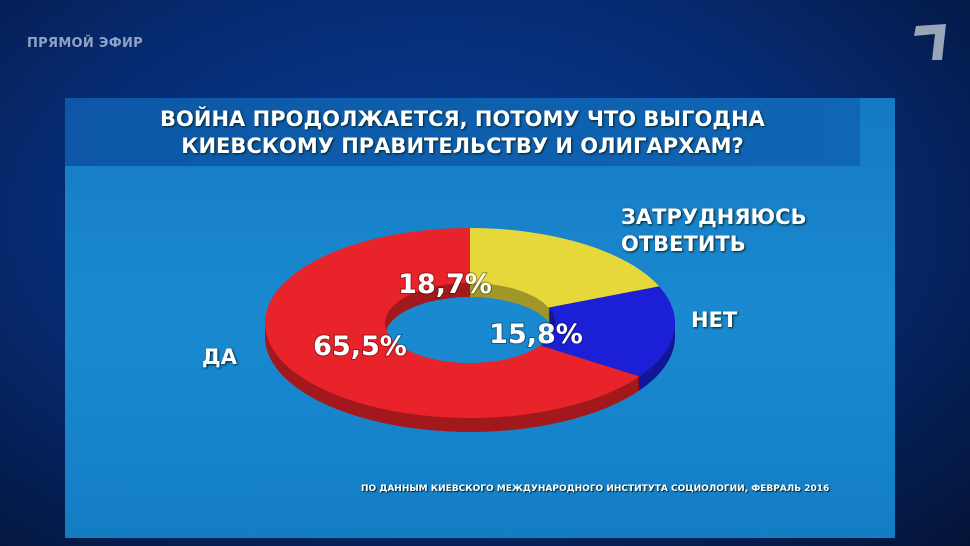 This screenshot has width=970, height=546. What do you see at coordinates (462, 146) in the screenshot?
I see `title-line-2: КИЕВСКОМУ ПРАВИТЕЛЬСТВУ И ОЛИГАРХАМ?` at bounding box center [462, 146].